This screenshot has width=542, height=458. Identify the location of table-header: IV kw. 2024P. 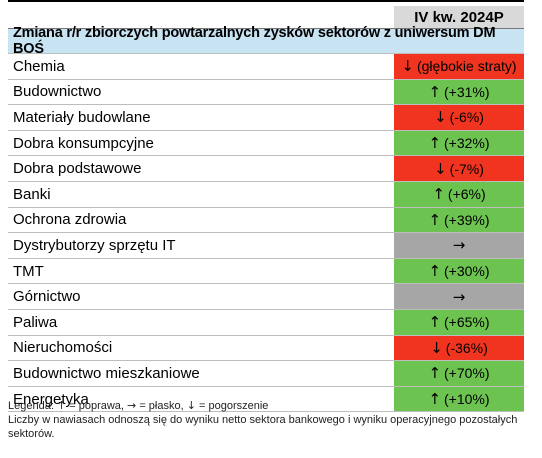
(266, 17).